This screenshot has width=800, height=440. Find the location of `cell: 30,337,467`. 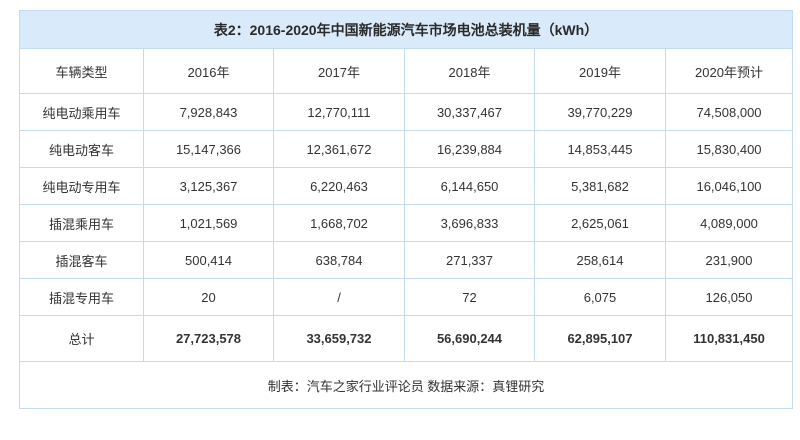

cell: 30,337,467 is located at coordinates (469, 112).